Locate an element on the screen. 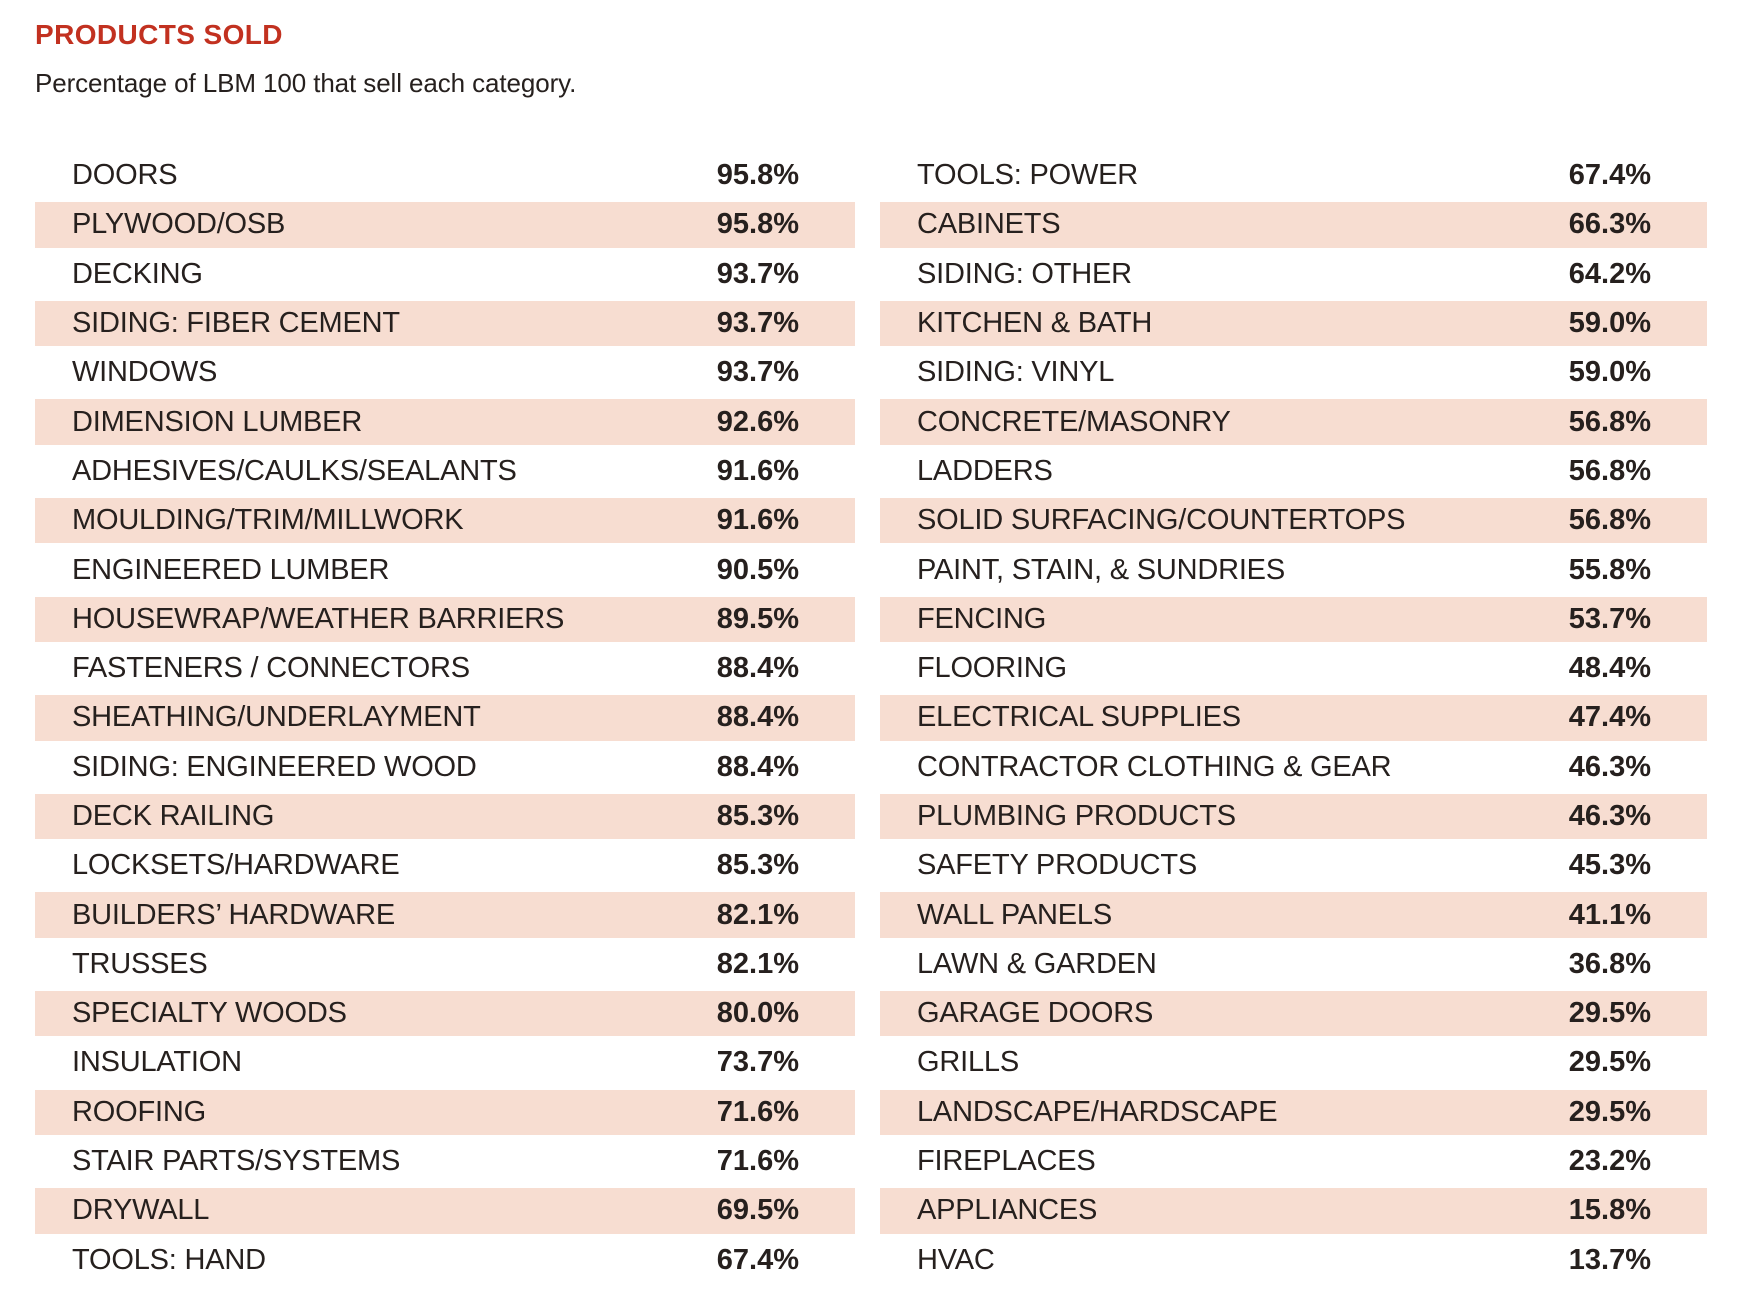 This screenshot has height=1314, width=1745. category-value: 92.6% is located at coordinates (757, 421).